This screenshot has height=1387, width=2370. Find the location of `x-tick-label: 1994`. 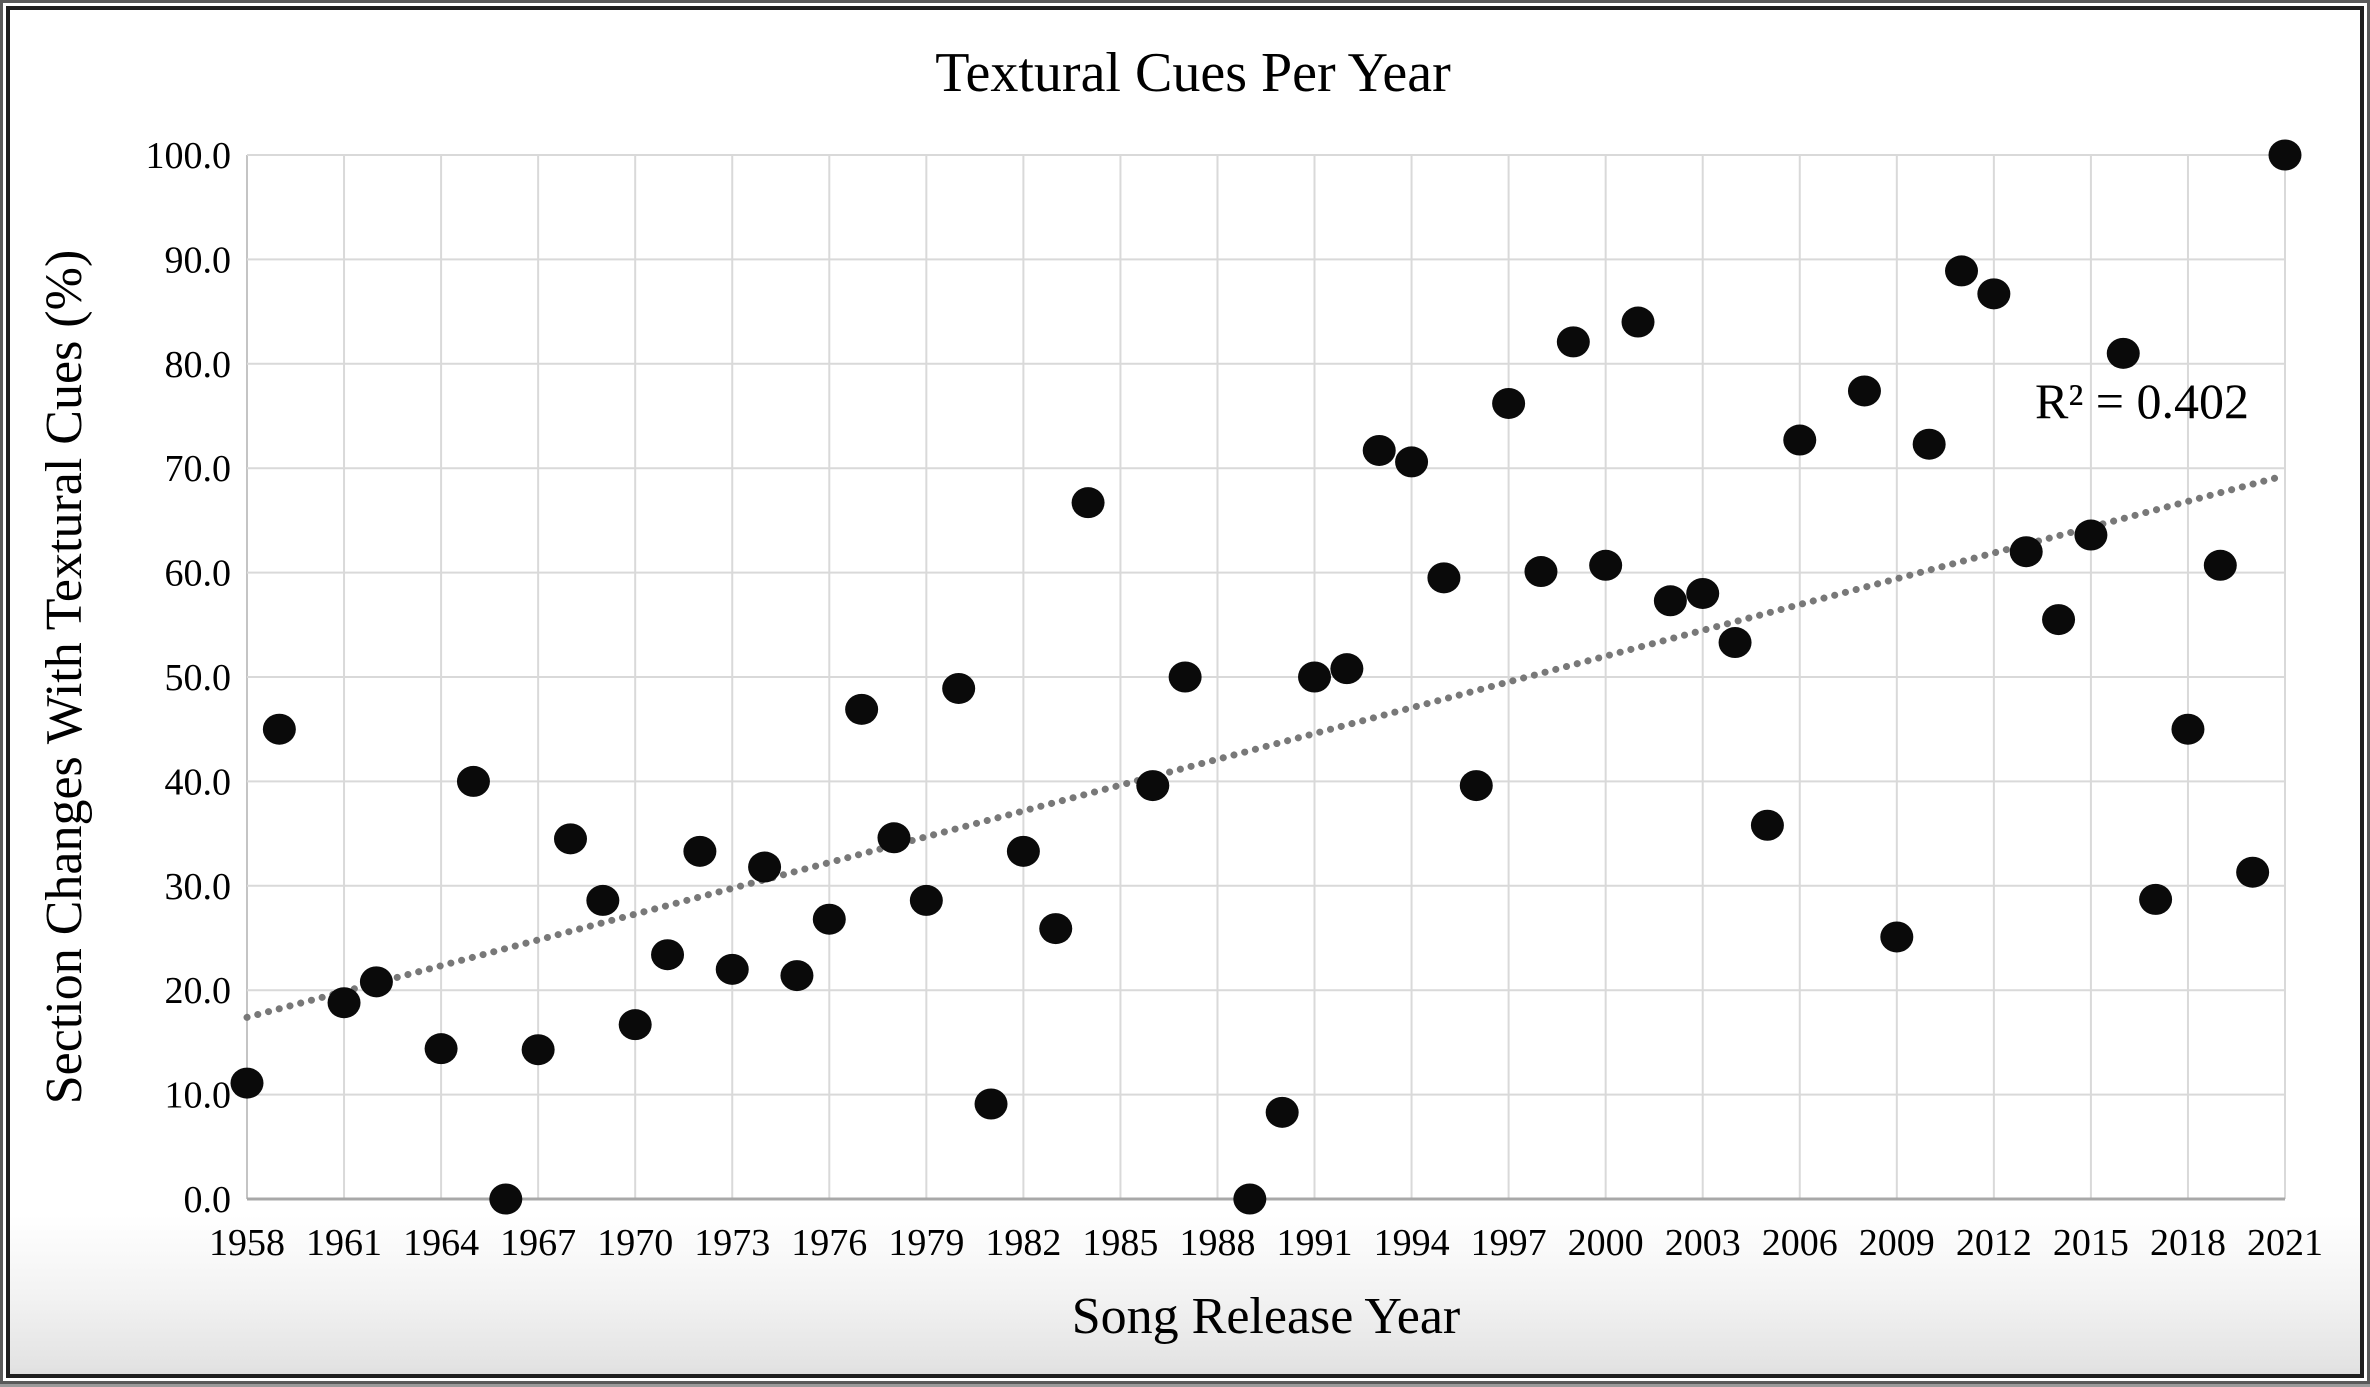

x-tick-label: 1994 is located at coordinates (1412, 1243).